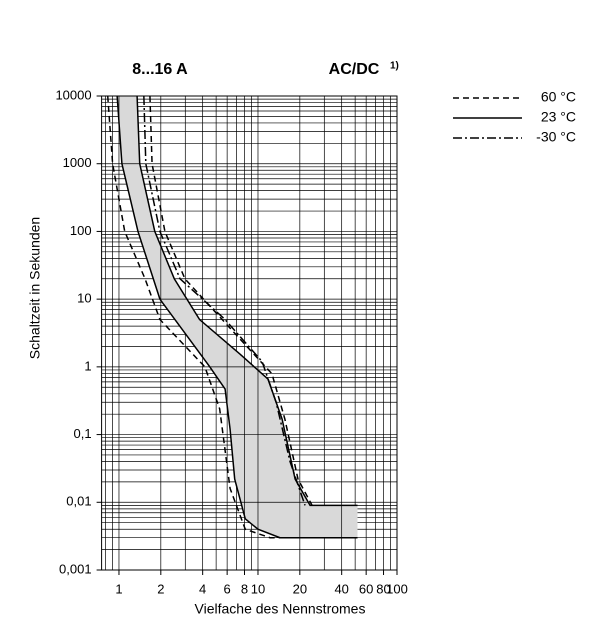  Describe the element at coordinates (383, 588) in the screenshot. I see `x-tick-label: 80` at that location.